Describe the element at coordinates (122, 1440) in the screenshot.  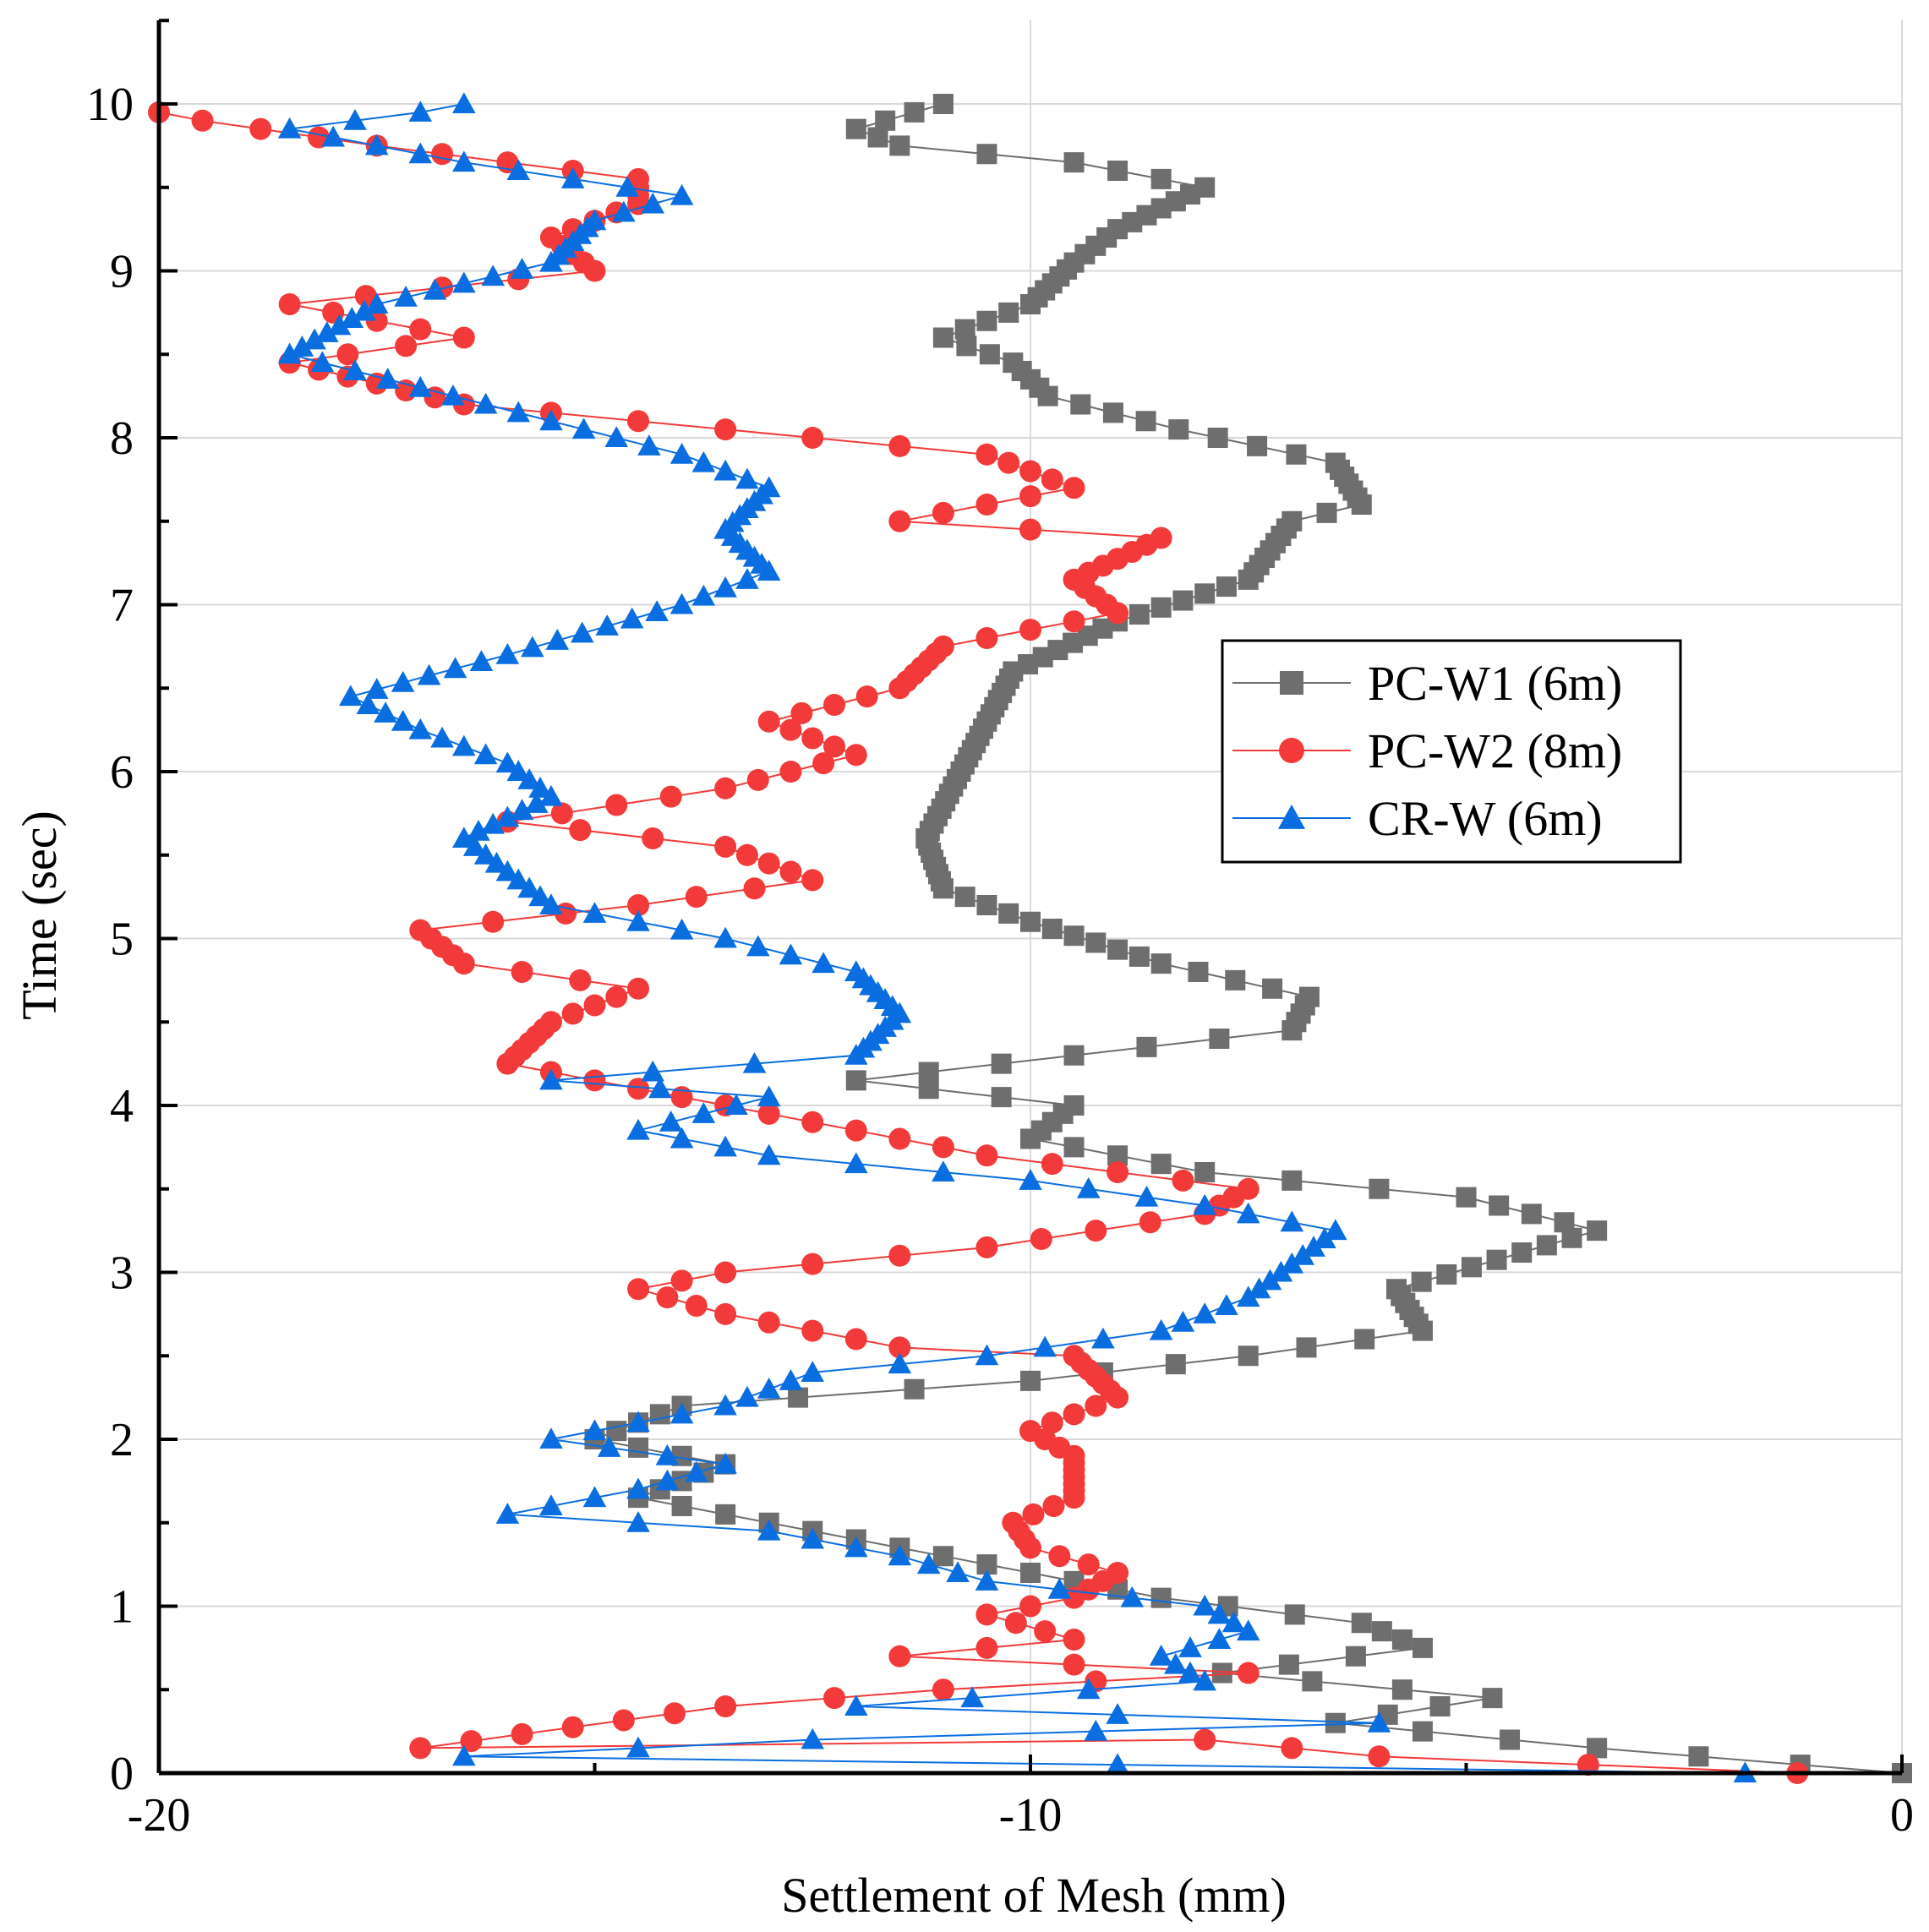
I see `y-tick-label: 2` at that location.